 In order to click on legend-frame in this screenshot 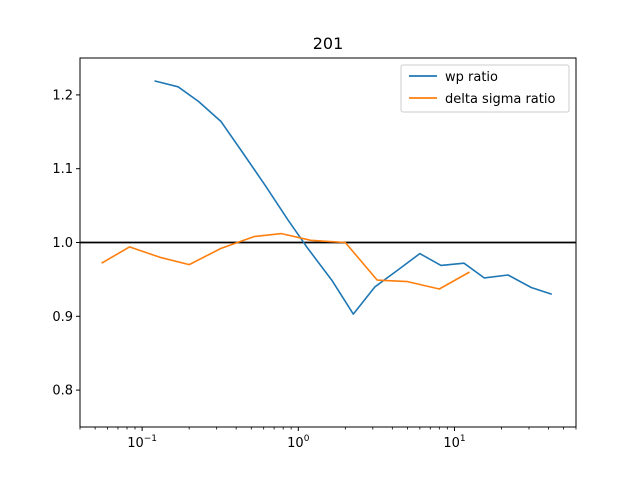, I will do `click(485, 88)`.